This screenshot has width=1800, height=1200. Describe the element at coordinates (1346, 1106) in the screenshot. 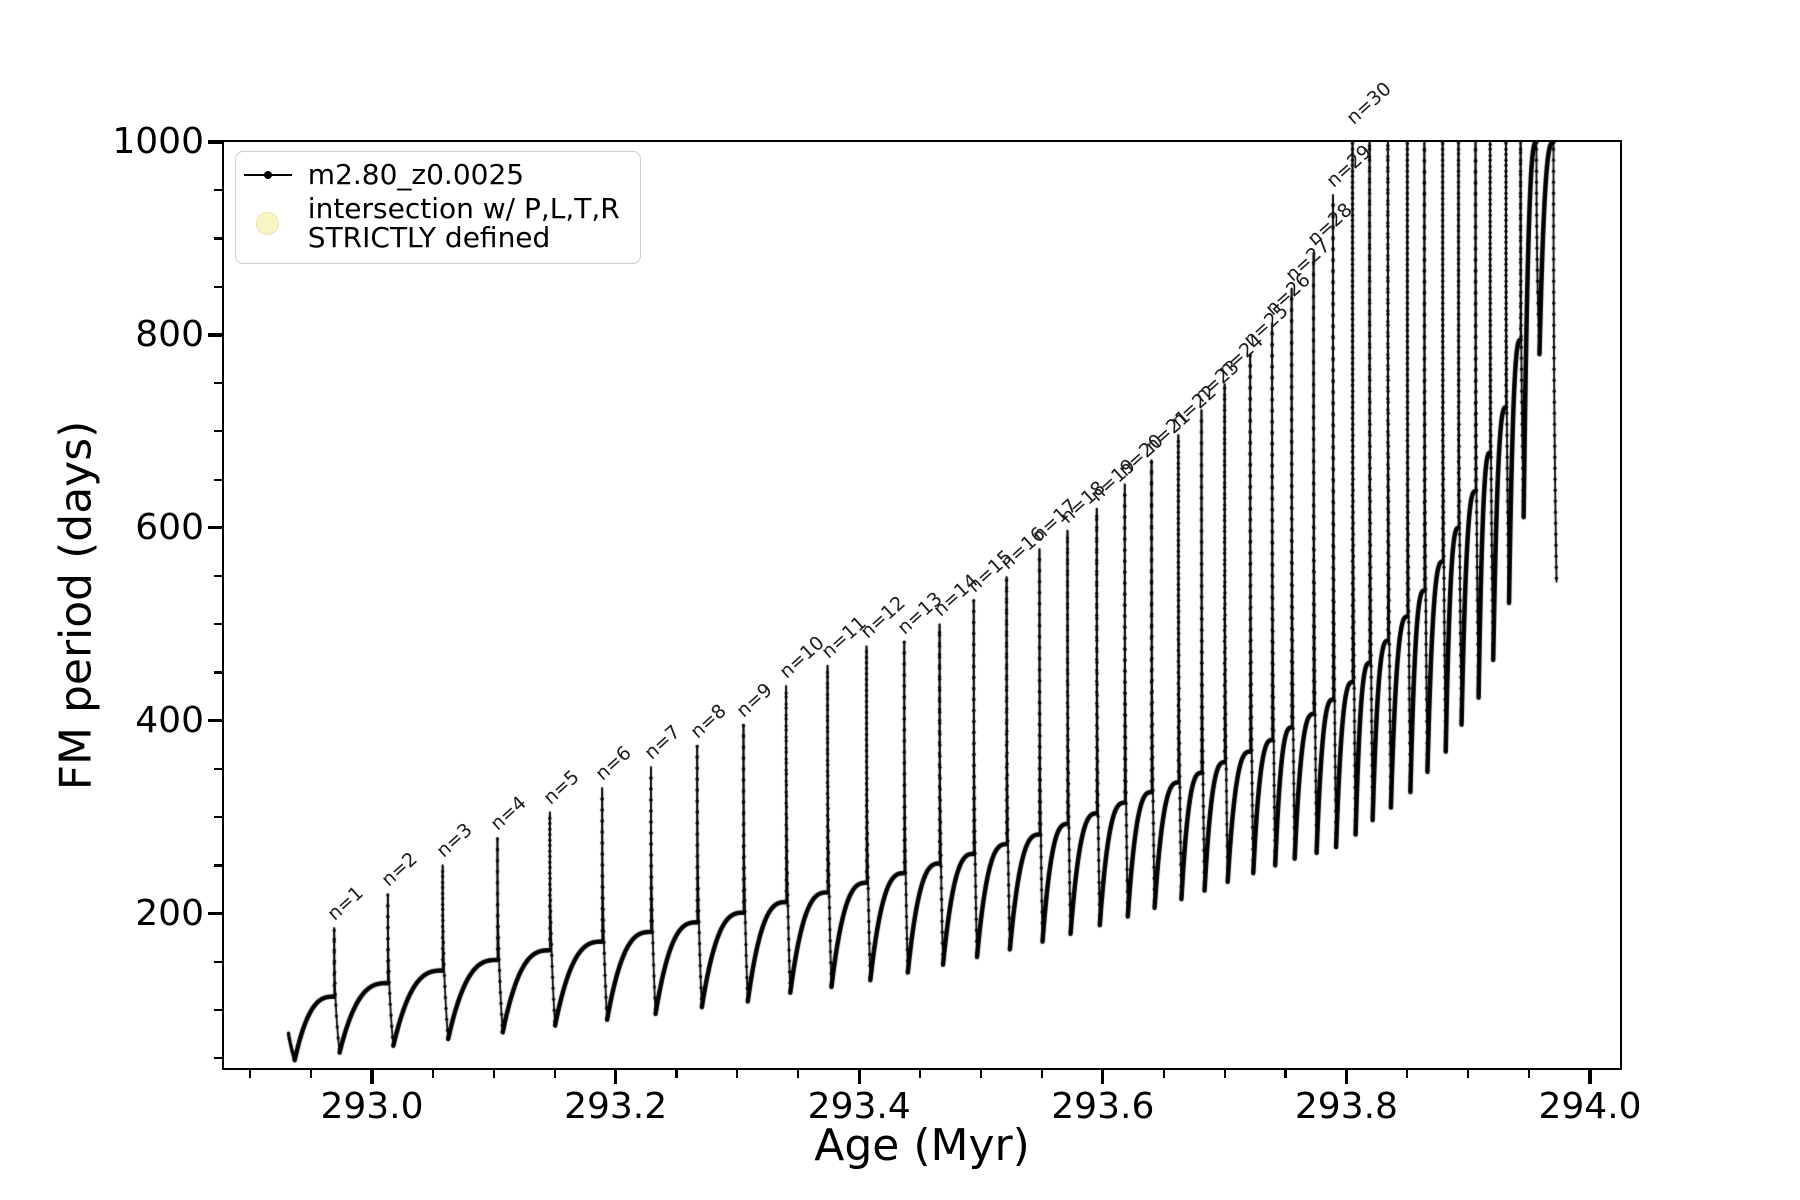

I see `x-tick-label: 293.8` at that location.